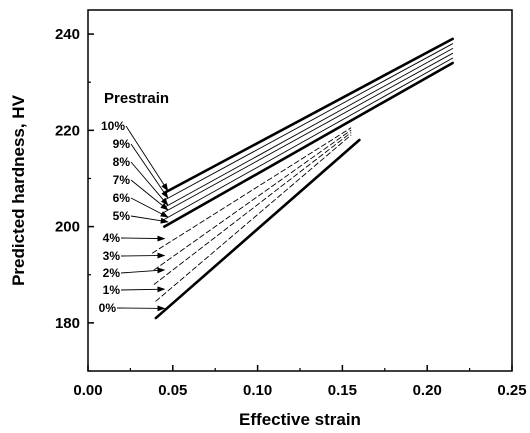 This screenshot has height=433, width=530. What do you see at coordinates (122, 198) in the screenshot?
I see `curve-label: 6%` at bounding box center [122, 198].